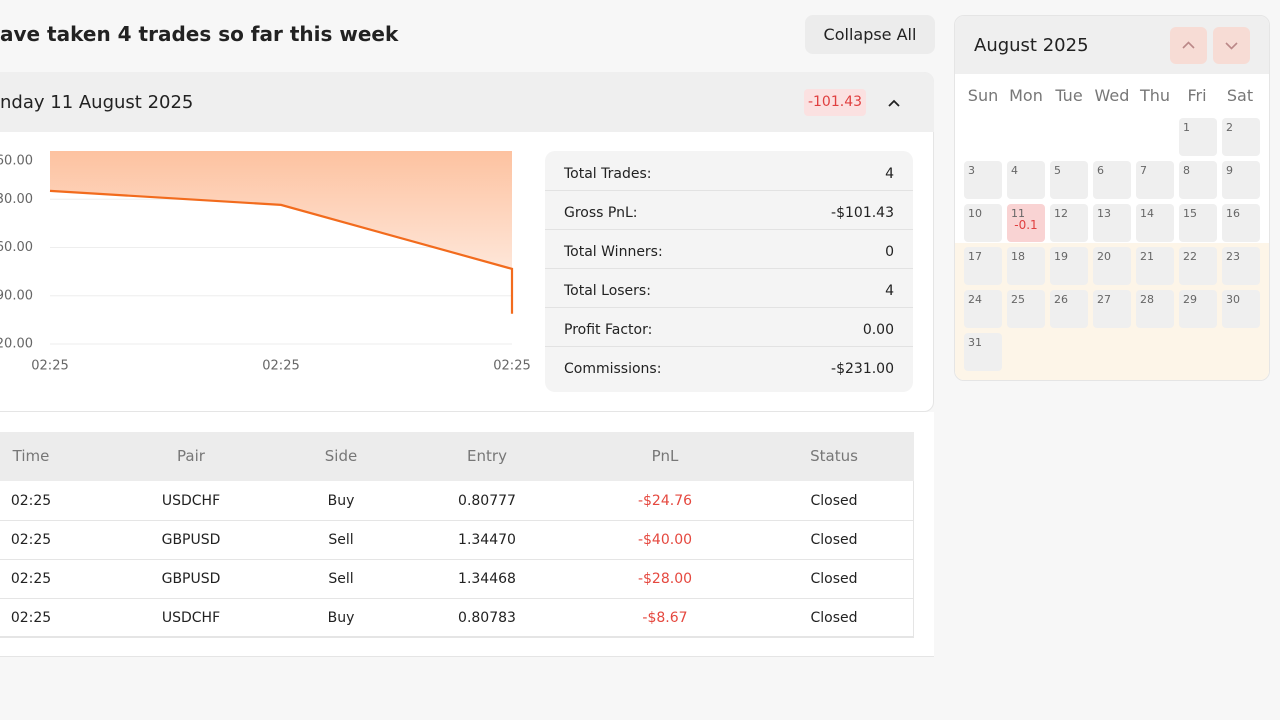 Image resolution: width=1280 pixels, height=720 pixels. What do you see at coordinates (613, 369) in the screenshot?
I see `stat-label: Commissions:` at bounding box center [613, 369].